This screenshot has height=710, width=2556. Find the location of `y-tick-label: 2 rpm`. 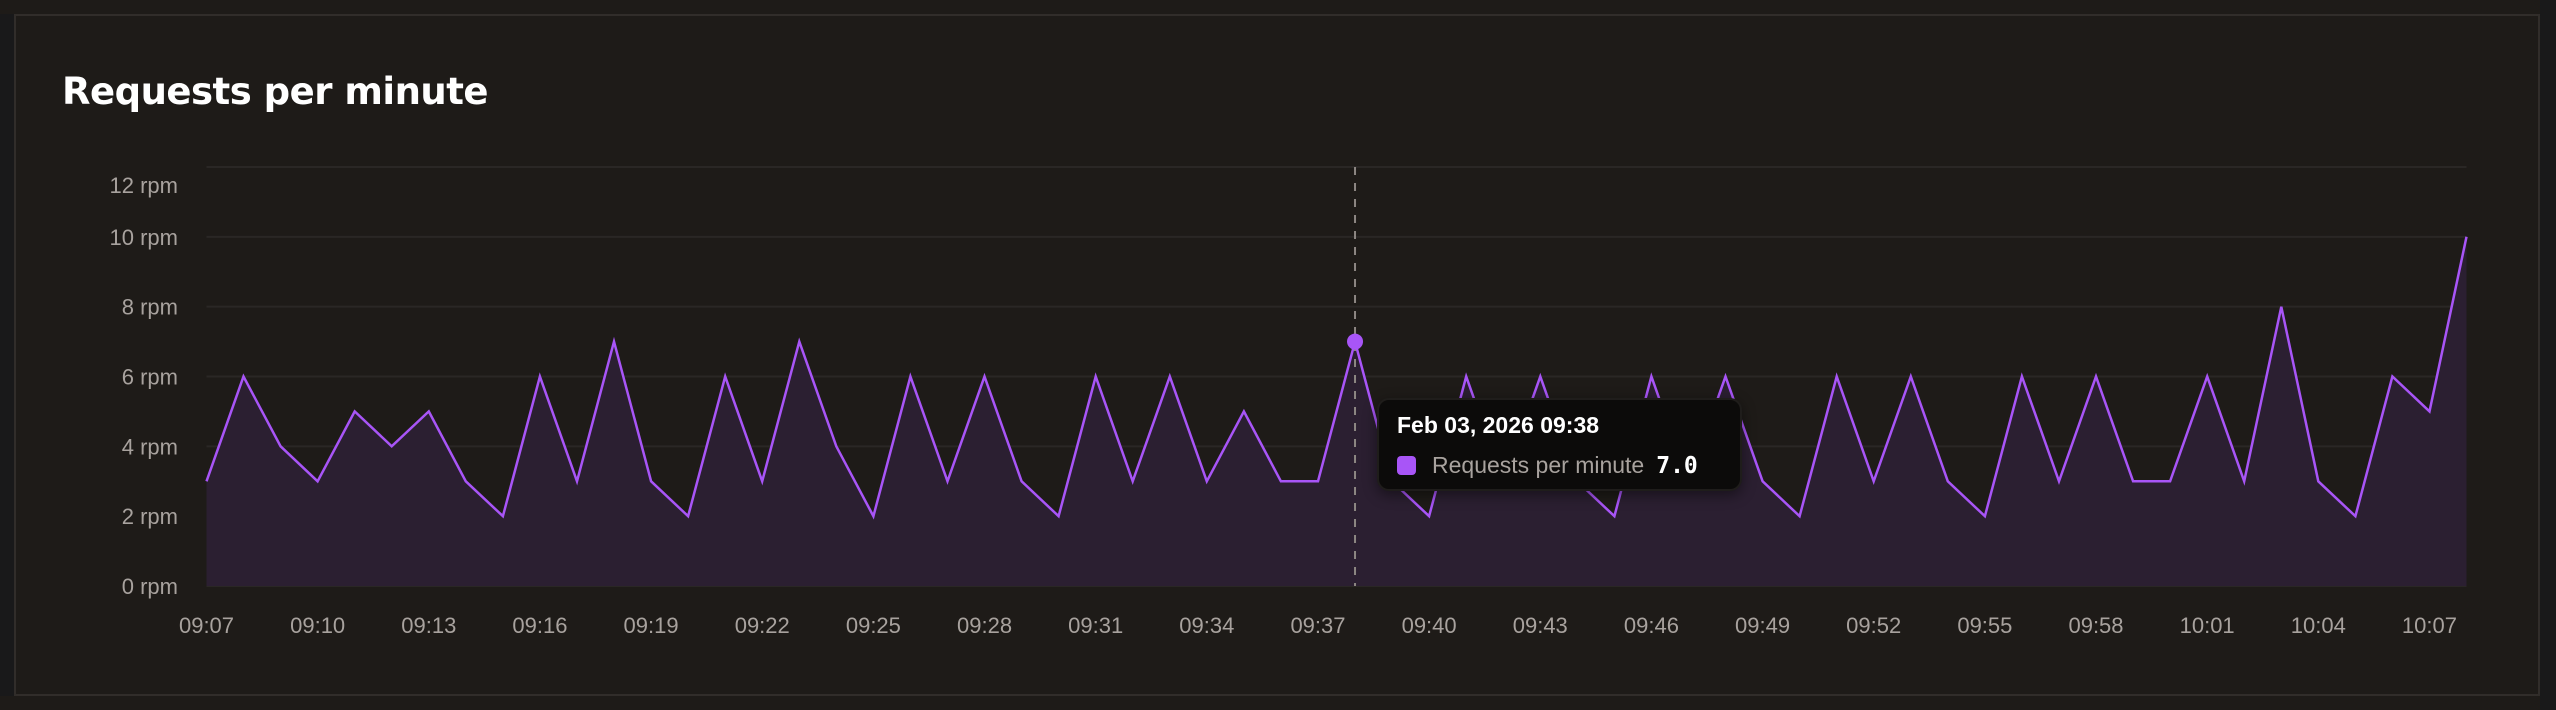

y-tick-label: 2 rpm is located at coordinates (150, 516).